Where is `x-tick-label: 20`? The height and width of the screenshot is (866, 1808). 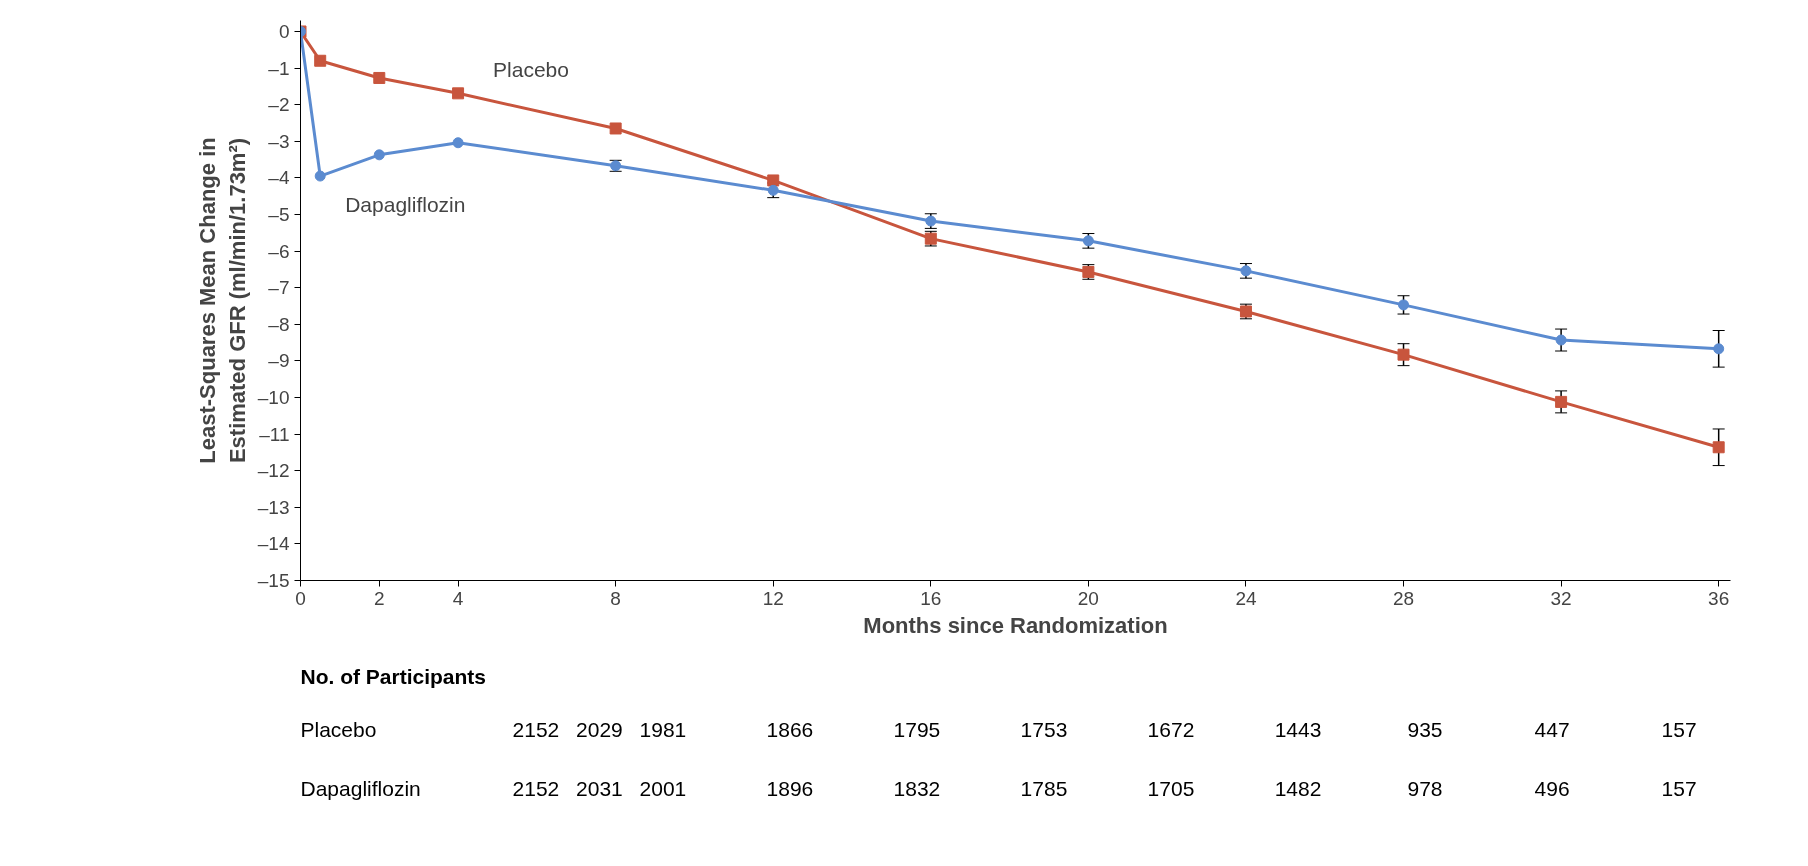 x-tick-label: 20 is located at coordinates (1088, 598).